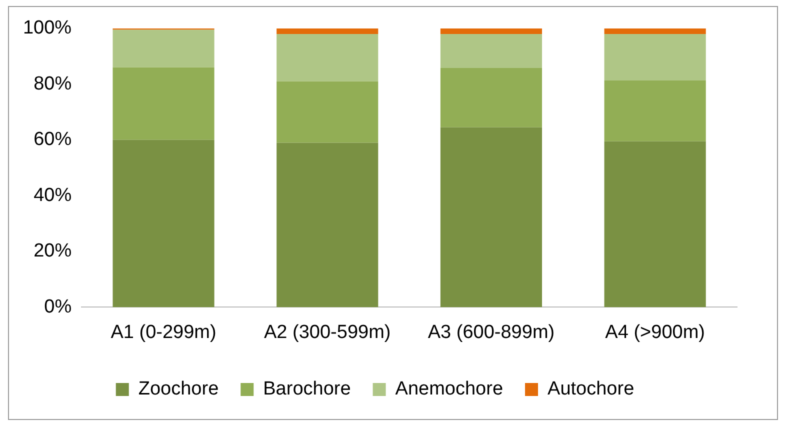 This screenshot has width=790, height=428. Describe the element at coordinates (491, 332) in the screenshot. I see `x-tick-label: A3 (600-899m)` at that location.